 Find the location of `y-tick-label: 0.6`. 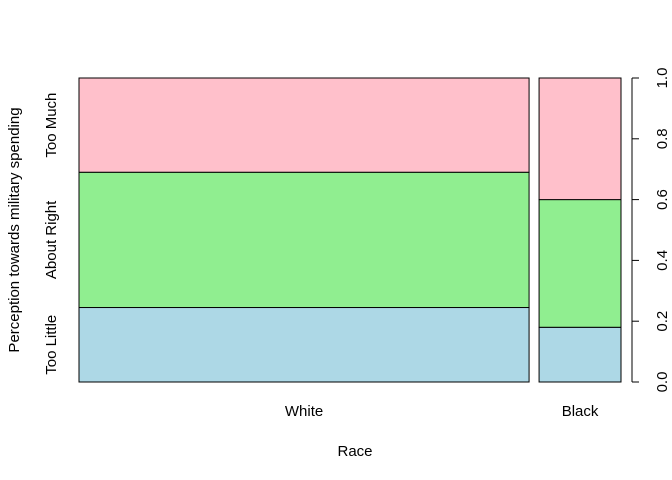

y-tick-label: 0.6 is located at coordinates (662, 199).